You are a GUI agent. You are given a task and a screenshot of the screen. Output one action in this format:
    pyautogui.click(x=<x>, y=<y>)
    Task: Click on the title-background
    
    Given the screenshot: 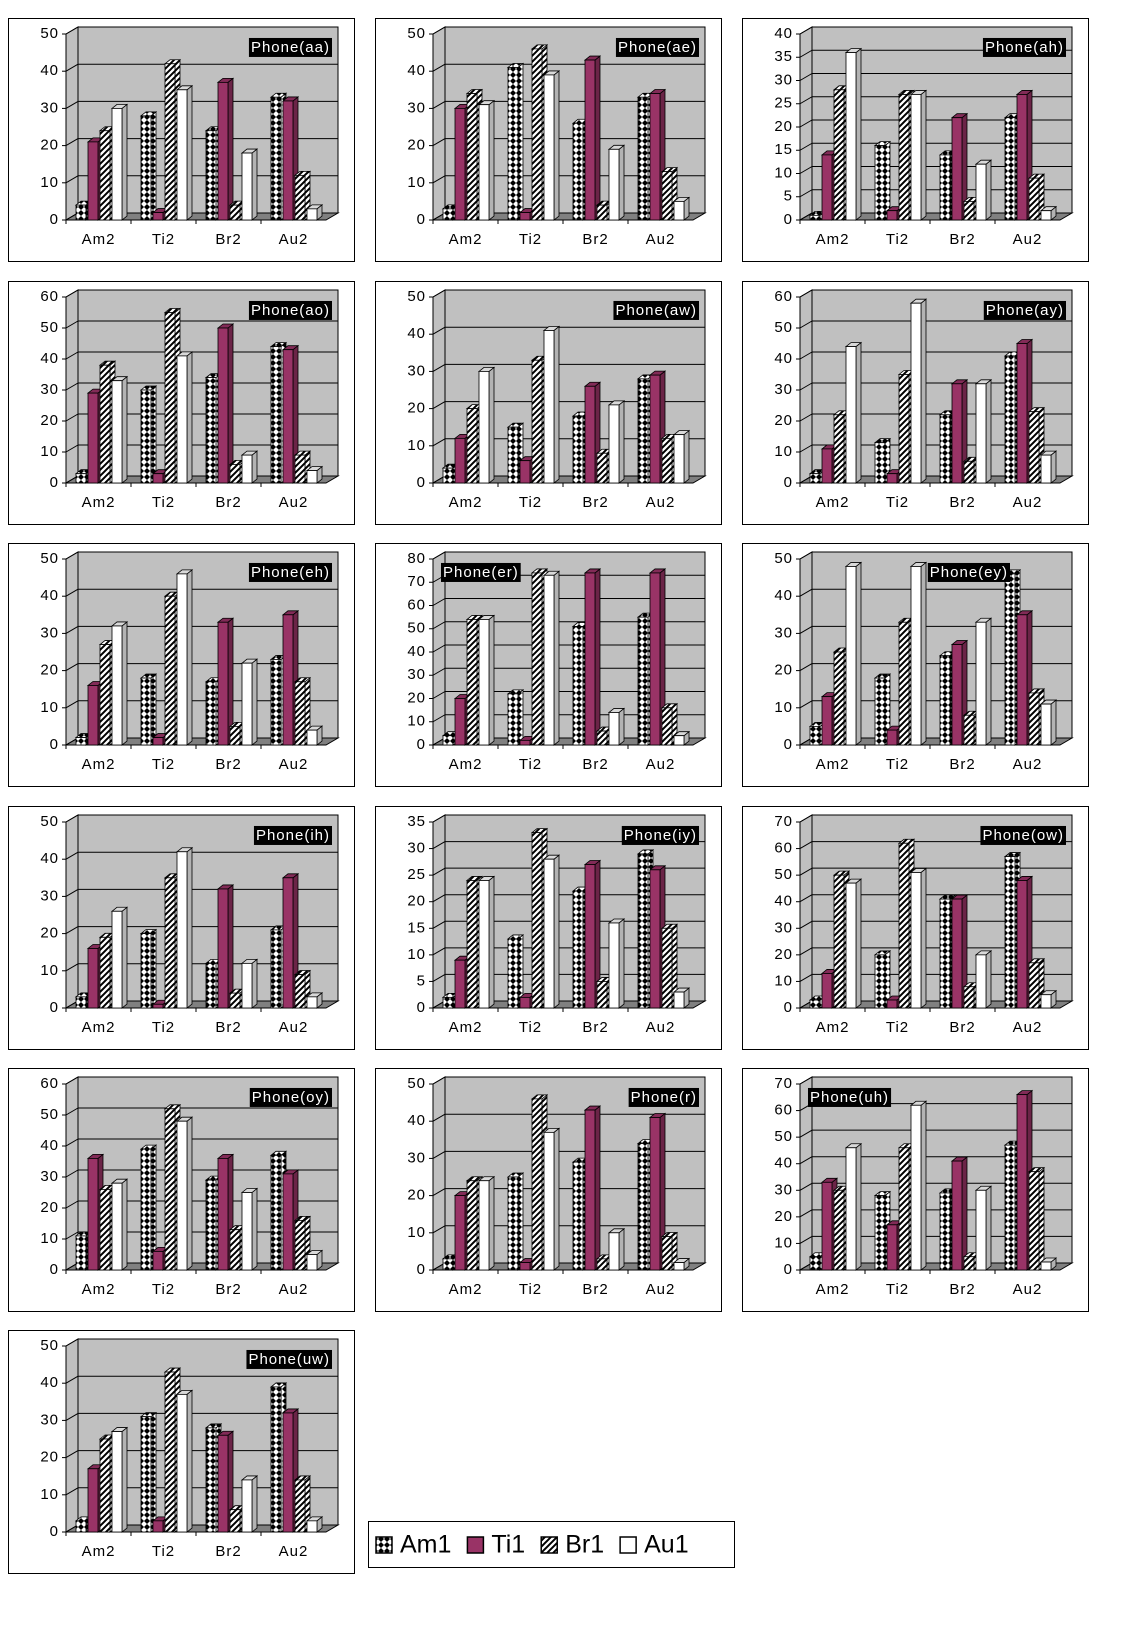 What is the action you would take?
    pyautogui.click(x=290, y=1097)
    